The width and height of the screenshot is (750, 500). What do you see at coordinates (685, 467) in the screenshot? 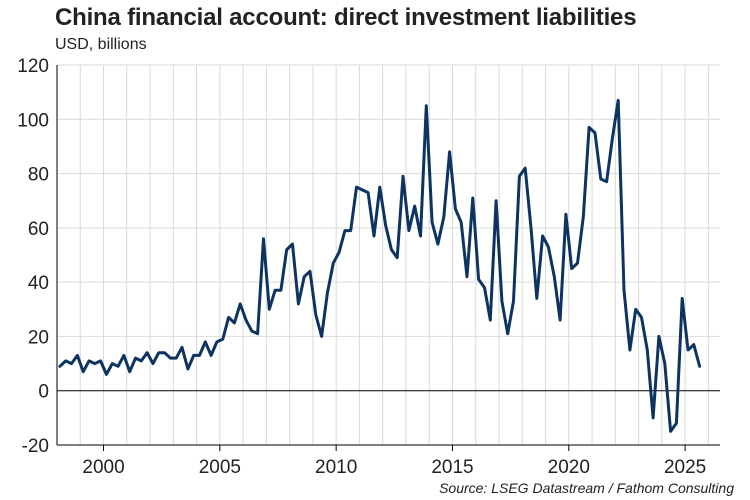
I see `x-tick-label: 2025` at bounding box center [685, 467].